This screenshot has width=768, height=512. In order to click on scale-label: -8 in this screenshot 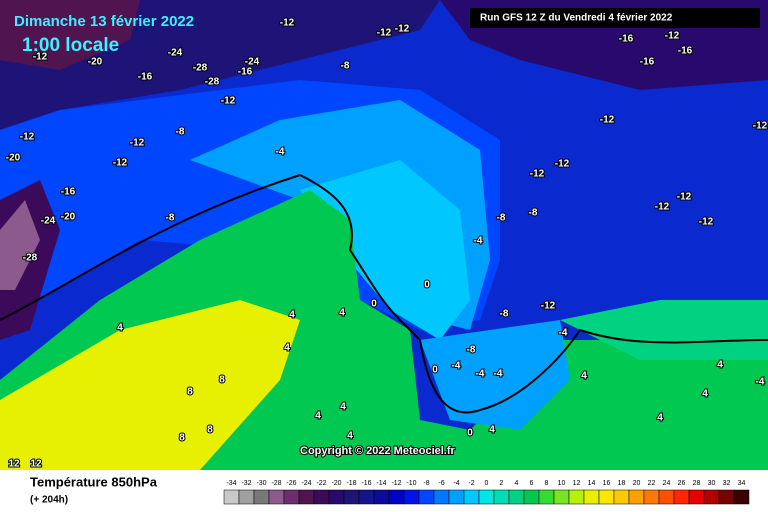, I will do `click(426, 483)`.